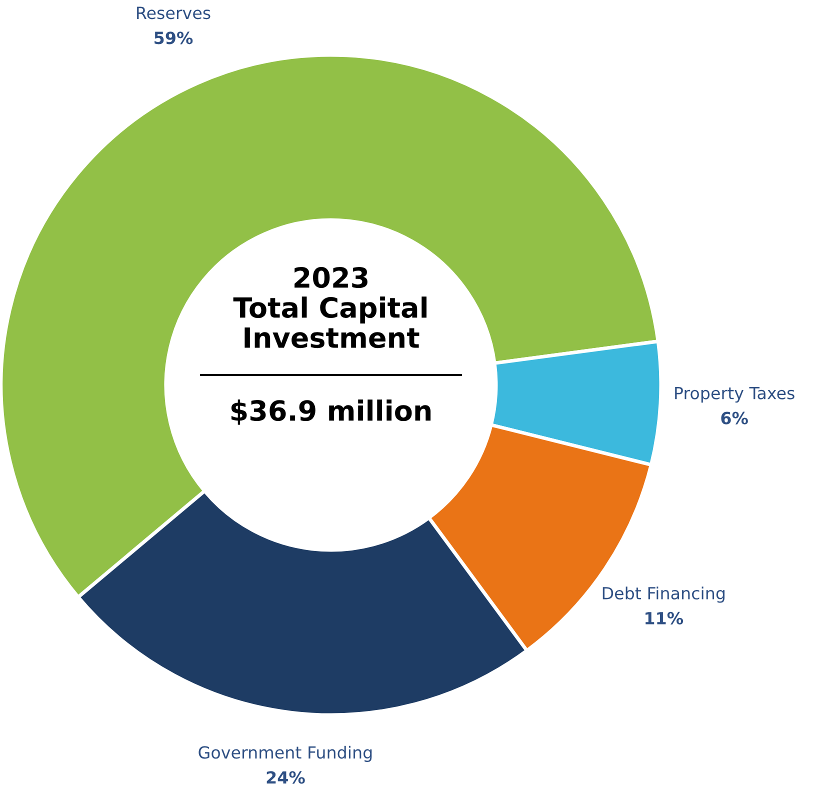  What do you see at coordinates (173, 13) in the screenshot?
I see `slice-label: Reserves` at bounding box center [173, 13].